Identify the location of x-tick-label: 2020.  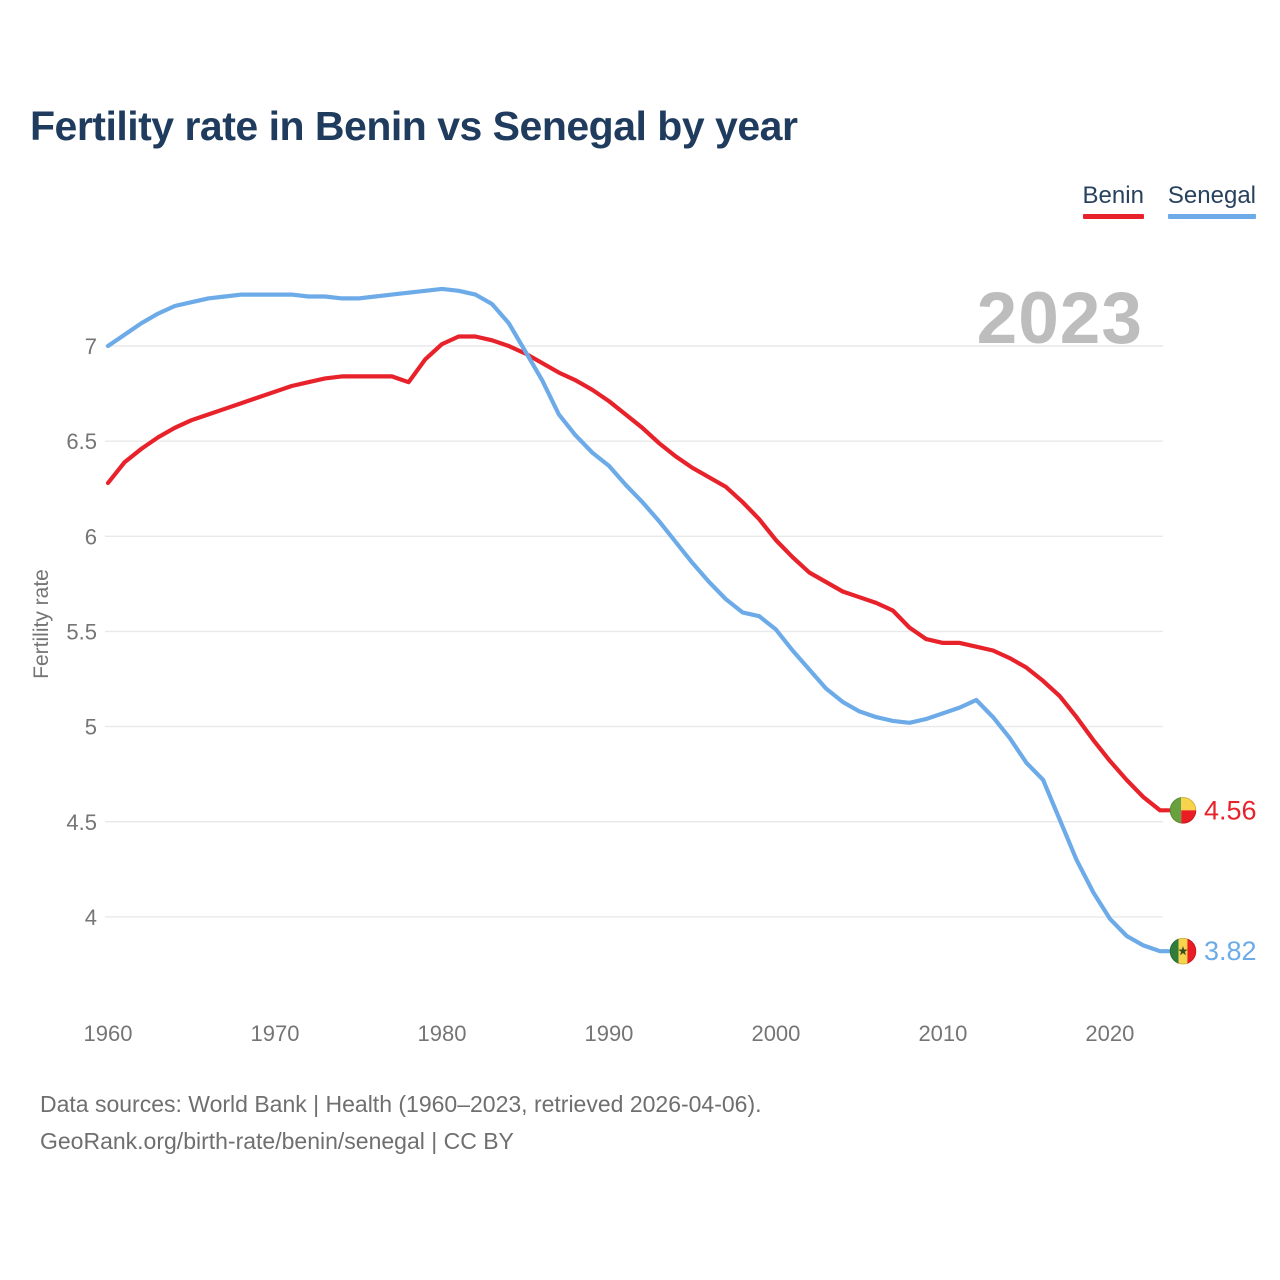
(1109, 1033).